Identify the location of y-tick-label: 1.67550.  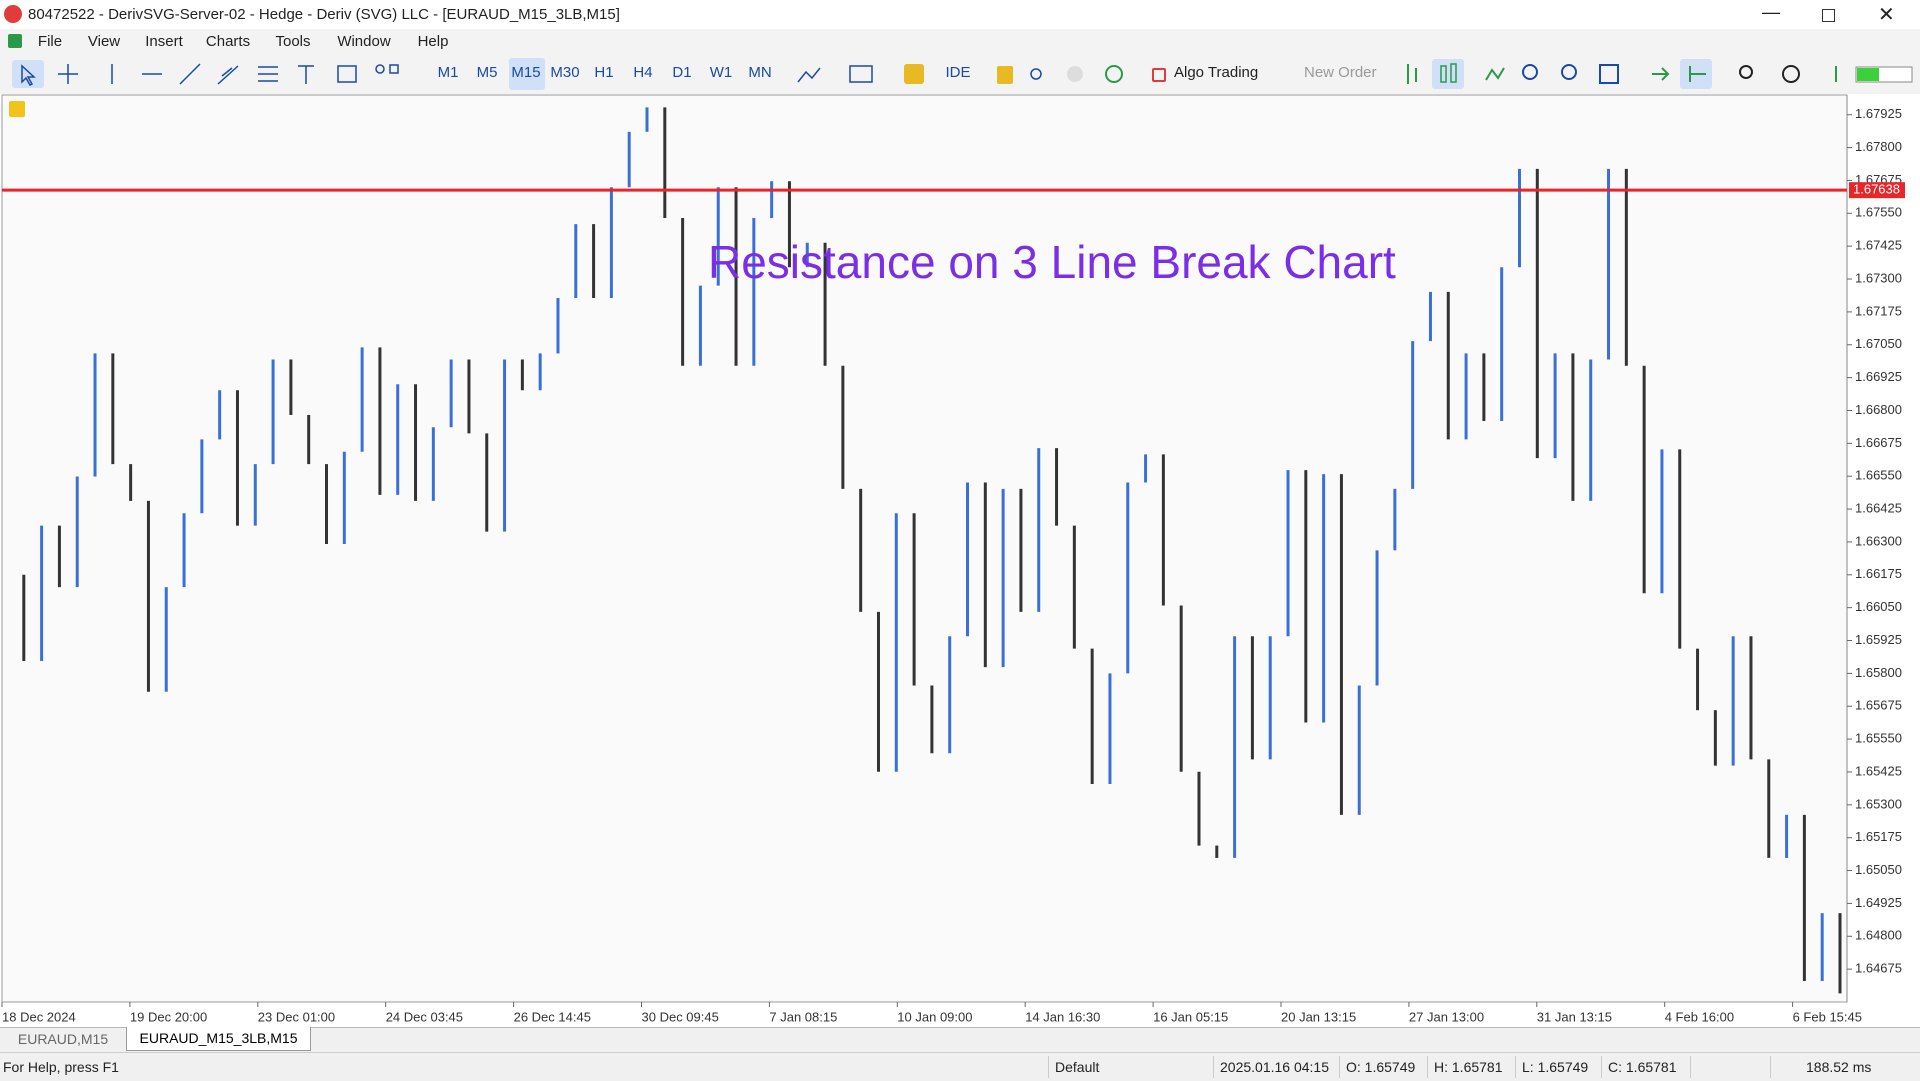
(1878, 212).